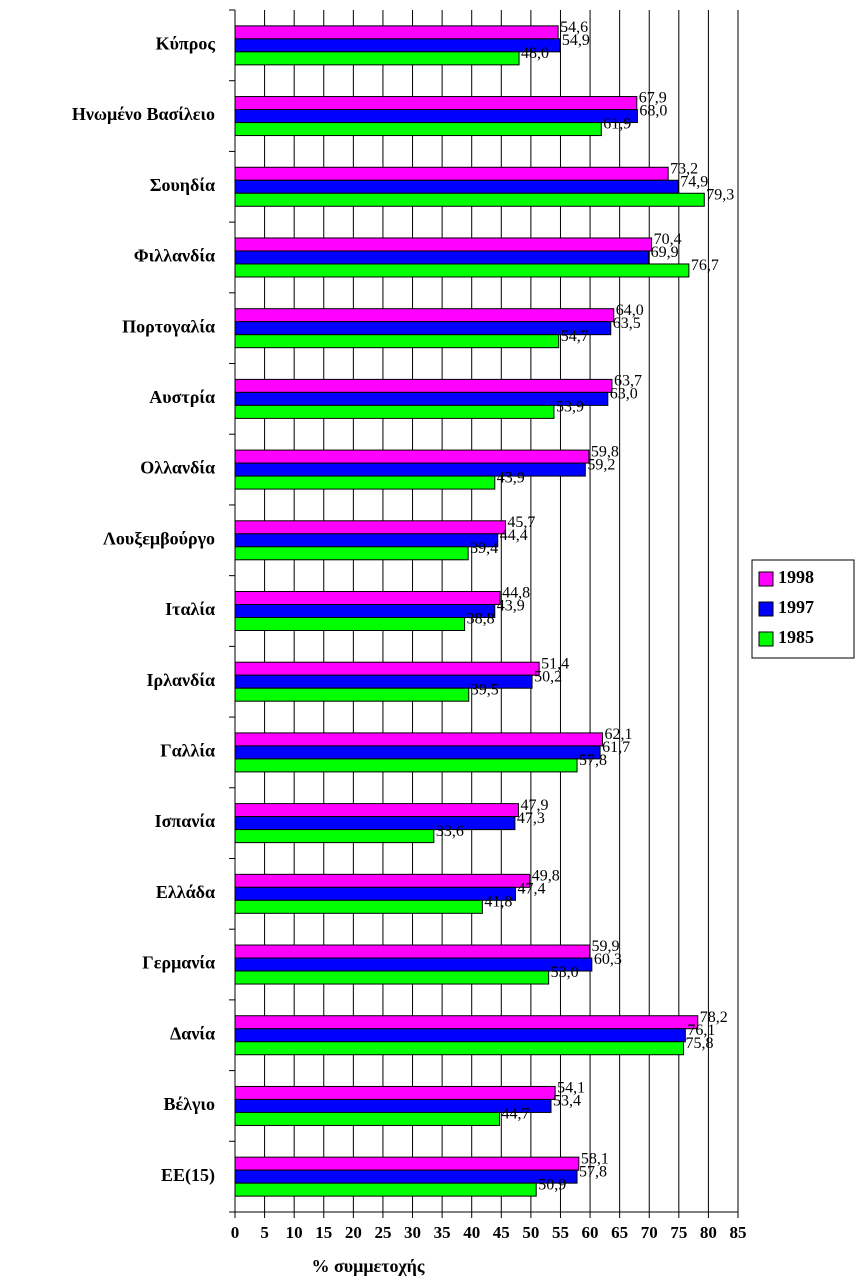 This screenshot has height=1288, width=858. I want to click on value-label: 51,4, so click(555, 663).